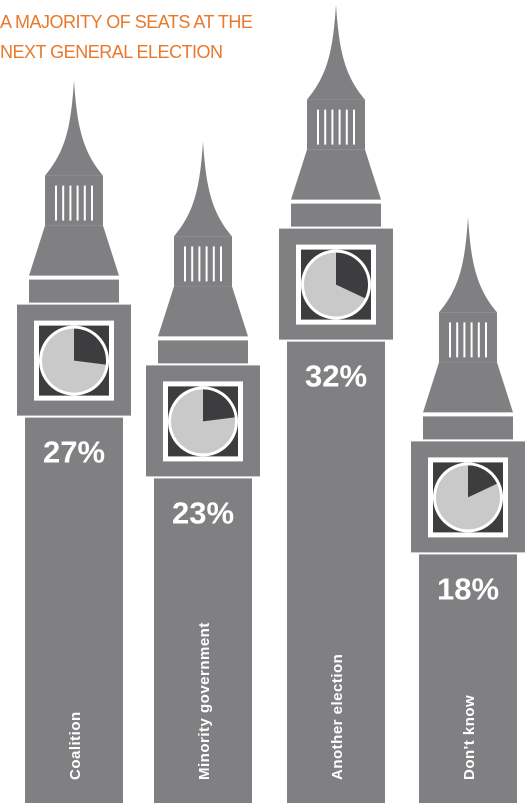 This screenshot has height=803, width=531. Describe the element at coordinates (111, 52) in the screenshot. I see `chart-title-line: NEXT GENERAL ELECTION` at that location.